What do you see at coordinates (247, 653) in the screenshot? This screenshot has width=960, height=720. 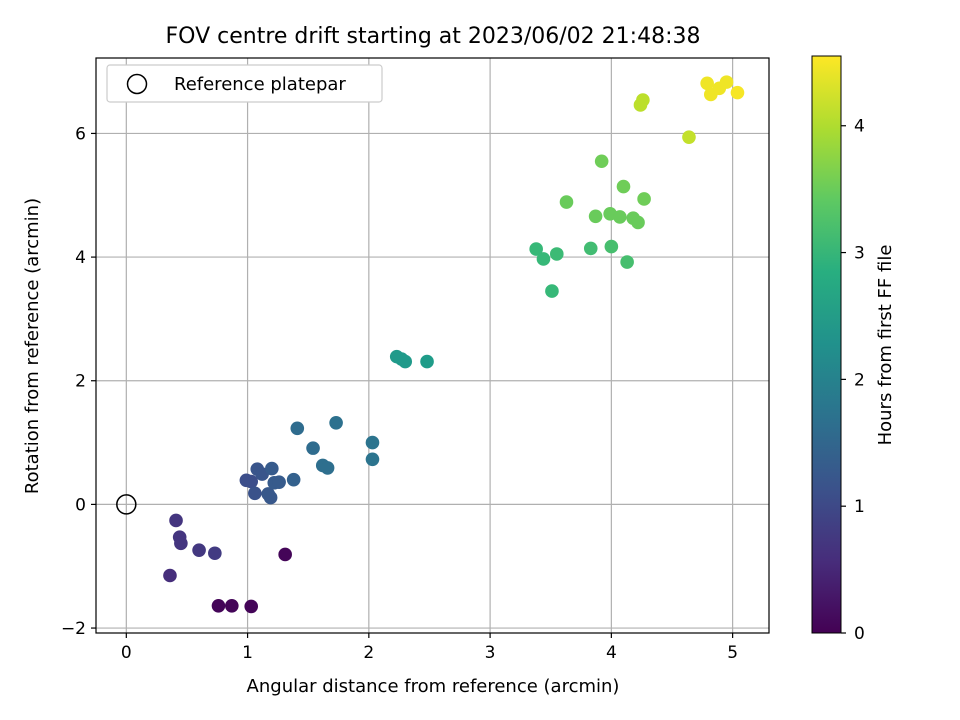 I see `x-tick-label: 1` at bounding box center [247, 653].